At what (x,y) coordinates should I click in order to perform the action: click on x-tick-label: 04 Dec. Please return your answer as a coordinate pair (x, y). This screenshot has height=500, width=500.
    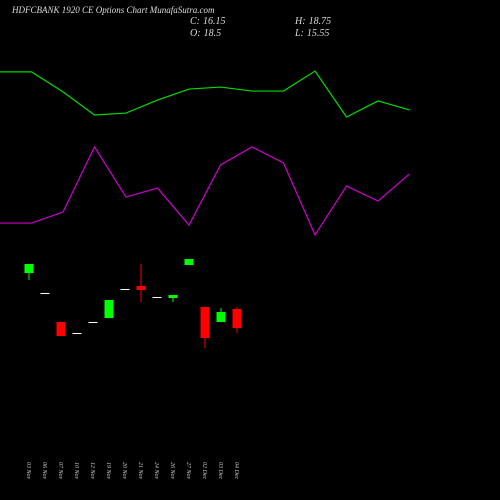
    Looking at the image, I should click on (236, 470).